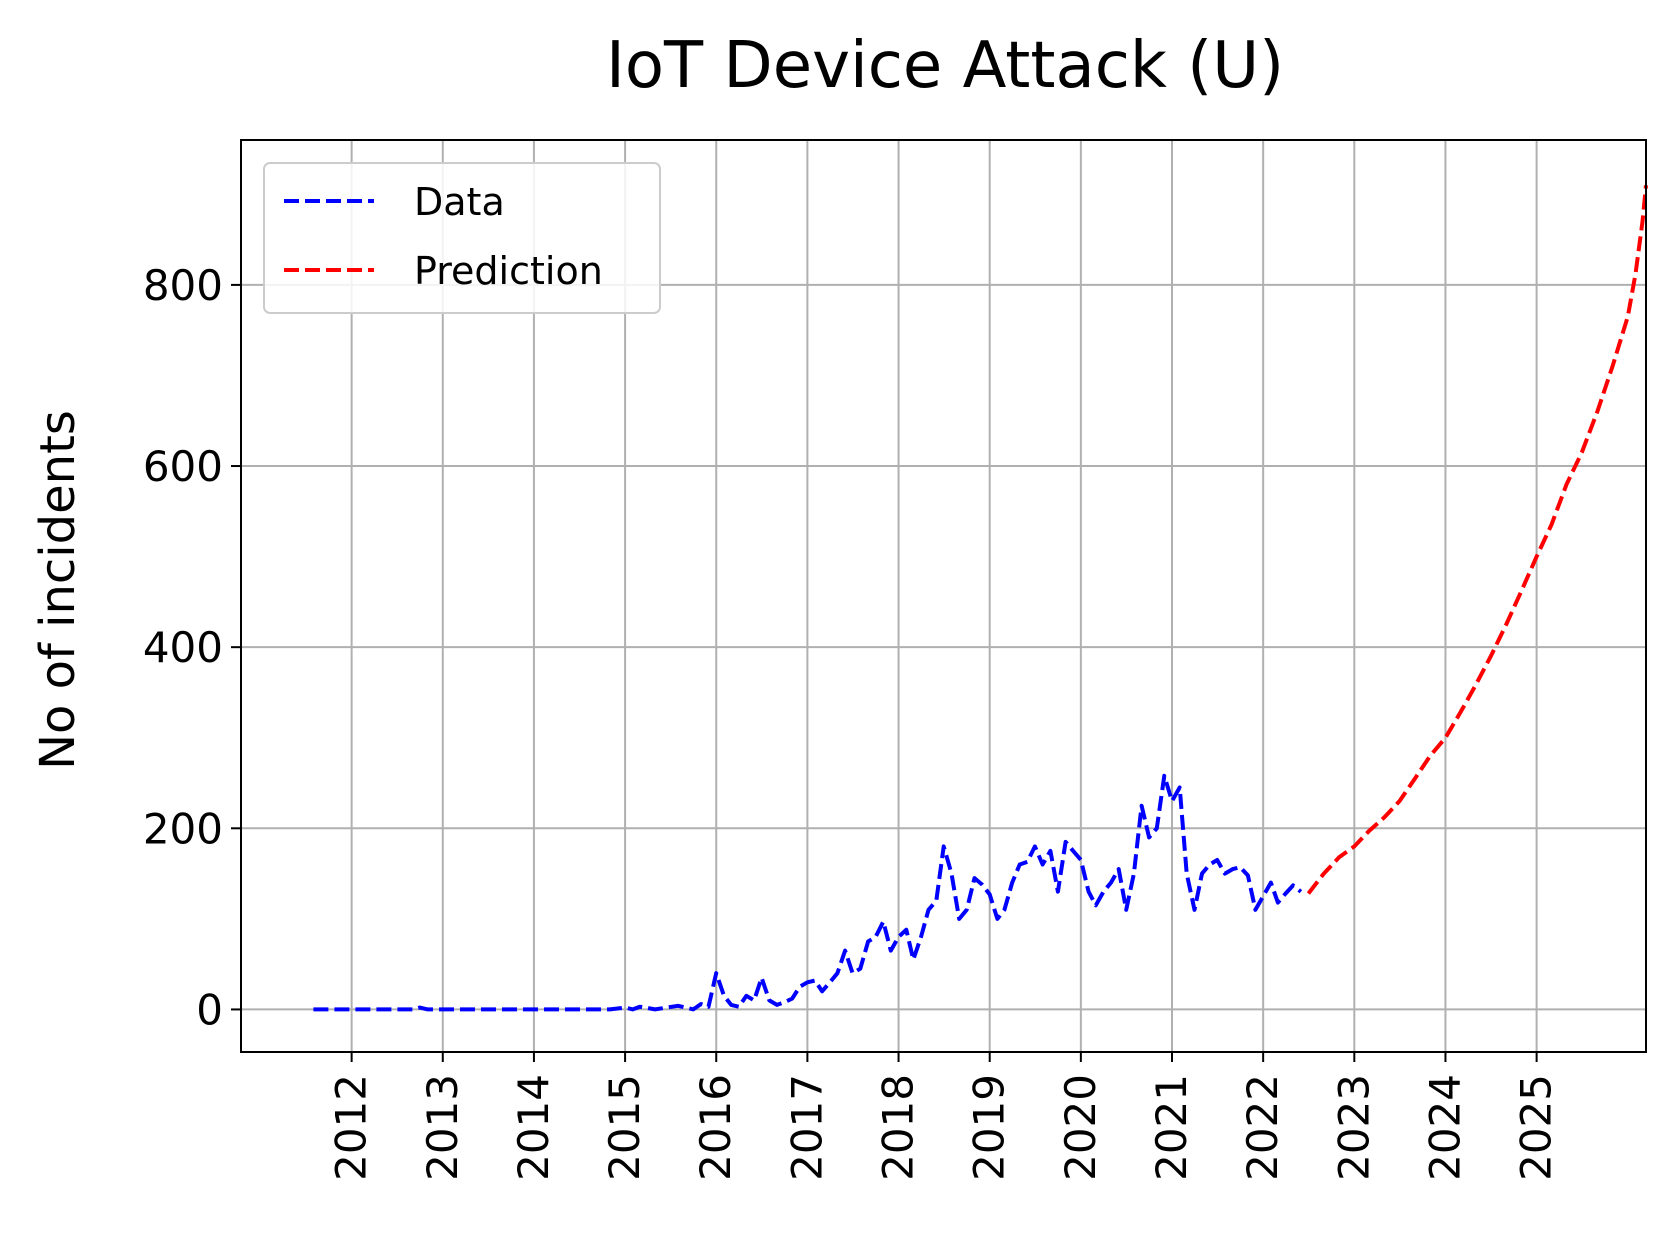 The image size is (1664, 1246). What do you see at coordinates (183, 285) in the screenshot?
I see `y-tick-label: 800` at bounding box center [183, 285].